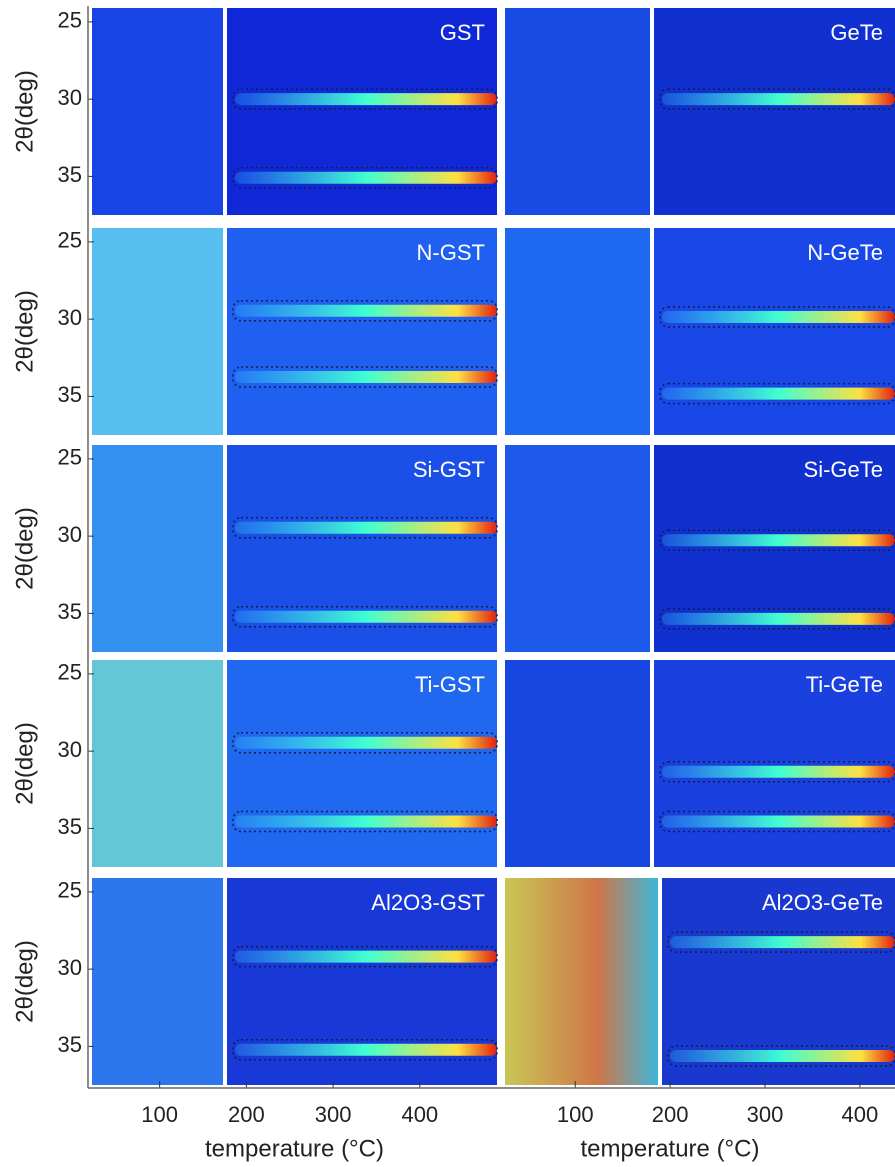 The height and width of the screenshot is (1167, 895). I want to click on heatmap-panel: Si-GST, so click(295, 548).